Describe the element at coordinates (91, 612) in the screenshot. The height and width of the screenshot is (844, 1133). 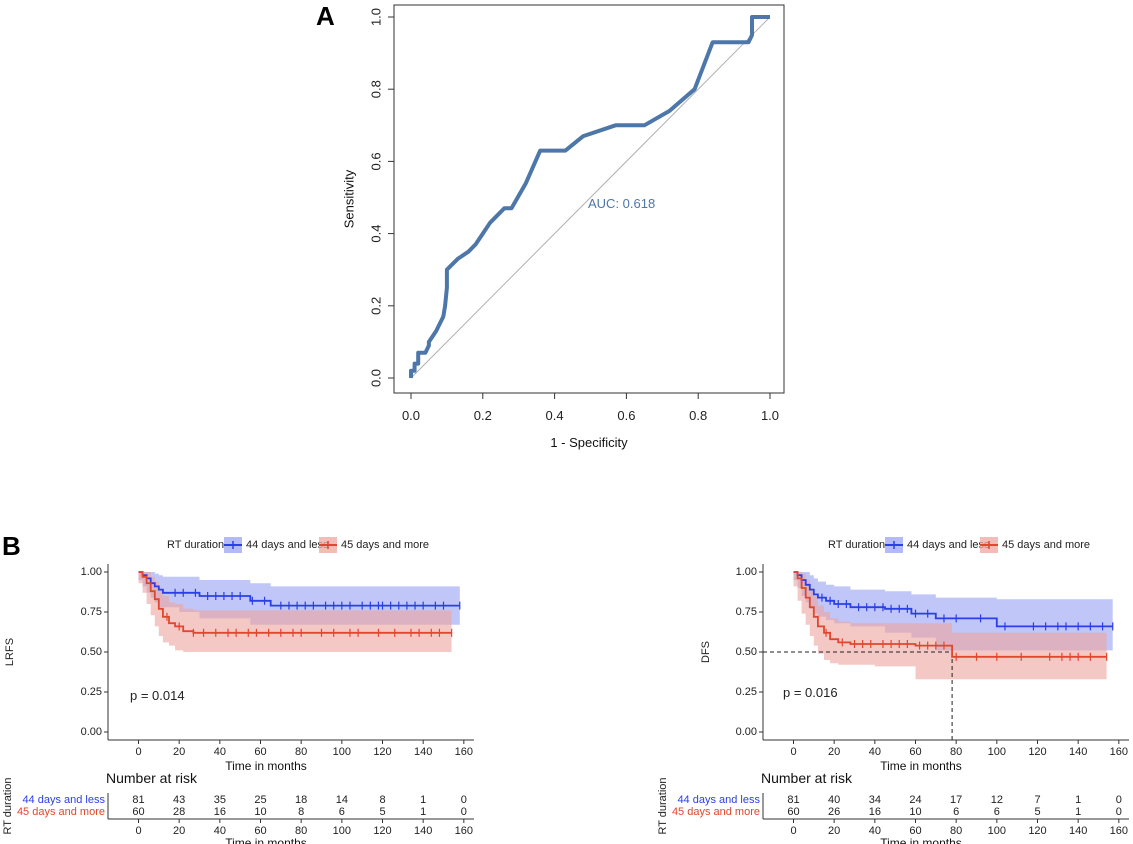
I see `y-tick-label: 0.75` at that location.